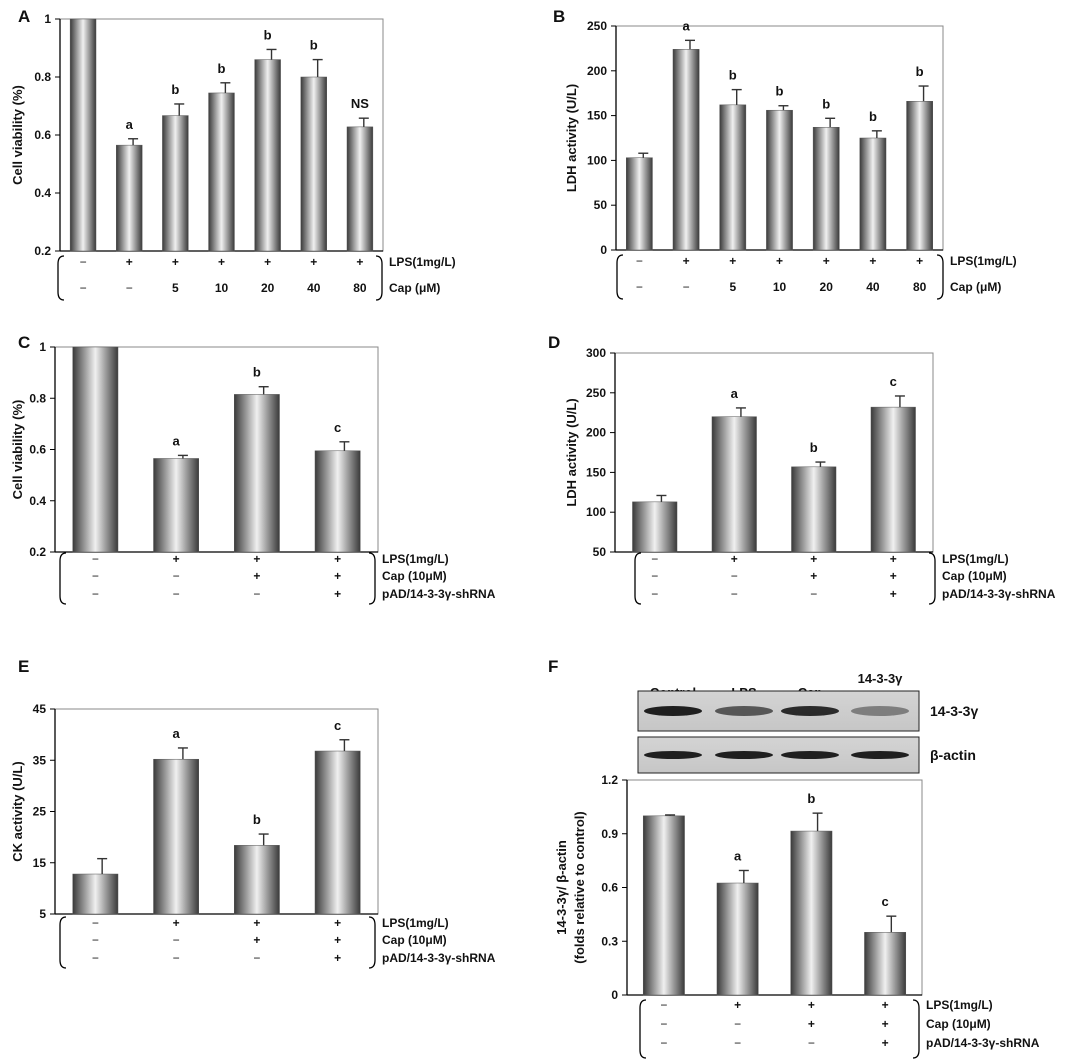  I want to click on y-tick-label: 250, so click(597, 26).